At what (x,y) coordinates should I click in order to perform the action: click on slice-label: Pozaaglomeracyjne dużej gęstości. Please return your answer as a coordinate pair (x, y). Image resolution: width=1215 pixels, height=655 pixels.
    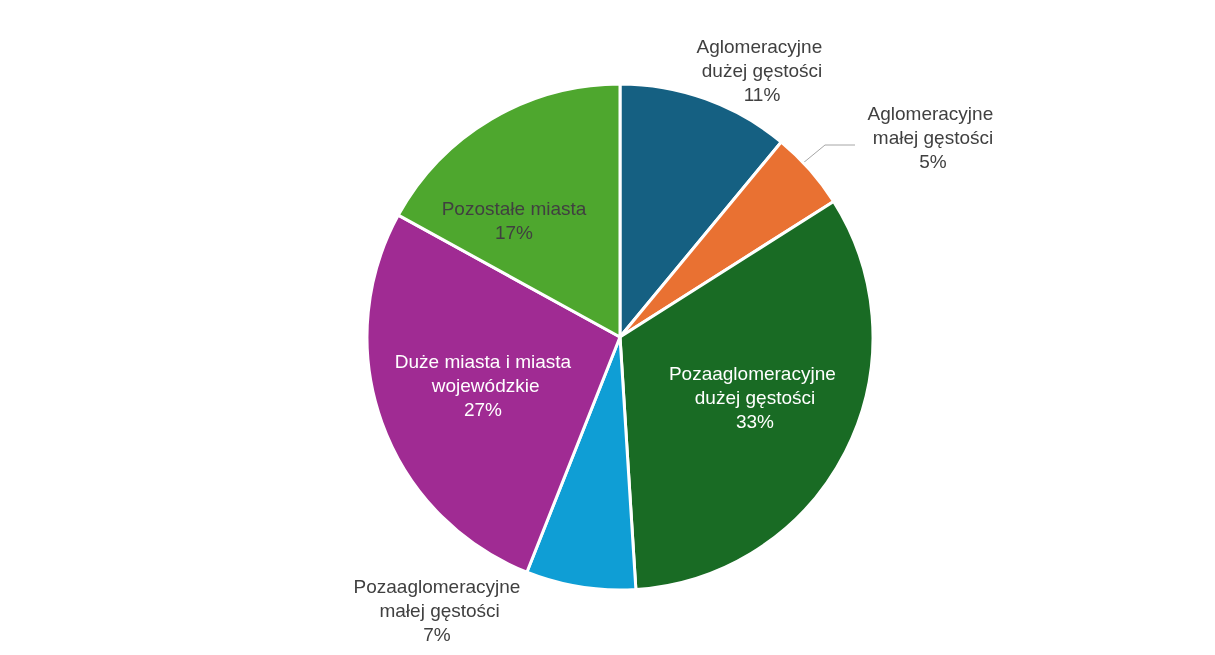
    Looking at the image, I should click on (755, 385).